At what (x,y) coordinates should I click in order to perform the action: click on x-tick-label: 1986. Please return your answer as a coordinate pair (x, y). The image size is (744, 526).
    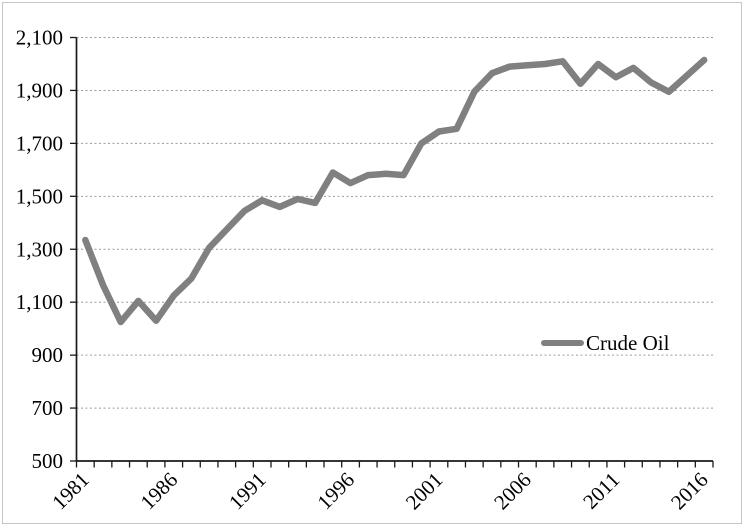
    Looking at the image, I should click on (159, 491).